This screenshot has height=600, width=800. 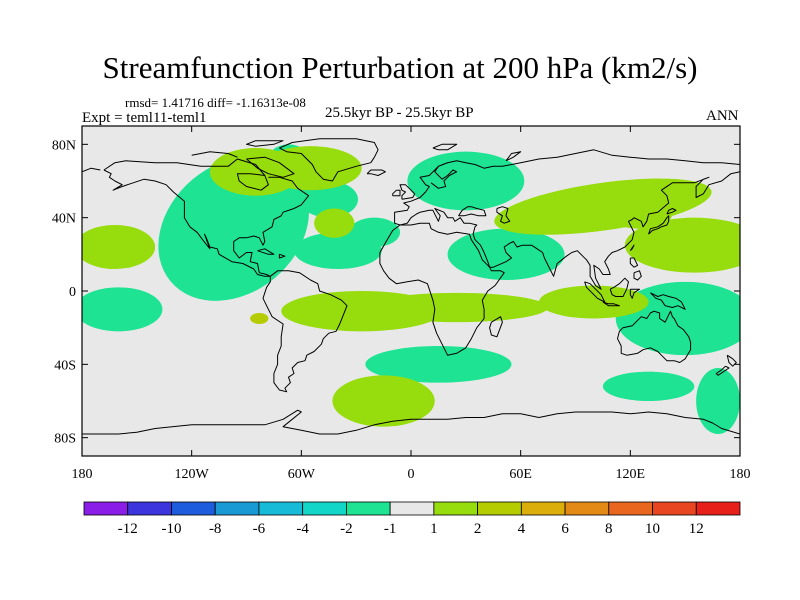 What do you see at coordinates (128, 529) in the screenshot?
I see `colorbar-label-0: -12` at bounding box center [128, 529].